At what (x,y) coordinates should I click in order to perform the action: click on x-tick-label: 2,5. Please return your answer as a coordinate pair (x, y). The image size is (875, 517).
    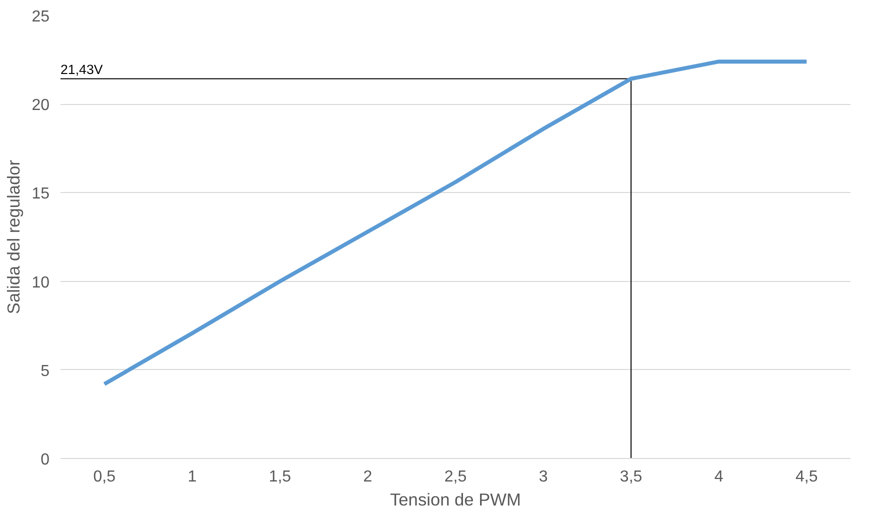
    Looking at the image, I should click on (455, 477).